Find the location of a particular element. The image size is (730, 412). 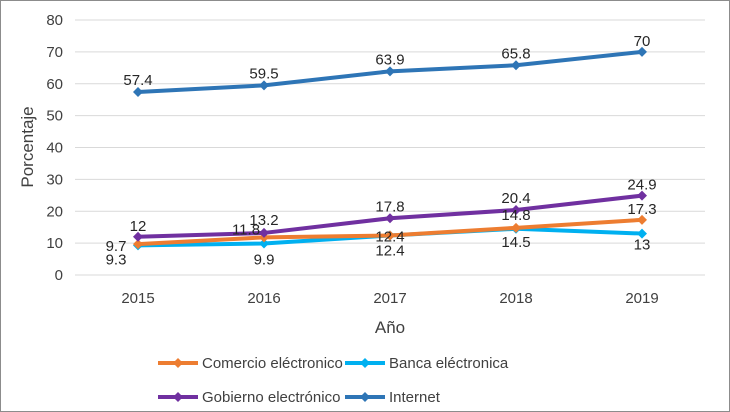

legend-item: Gobierno electrónico is located at coordinates (249, 397).